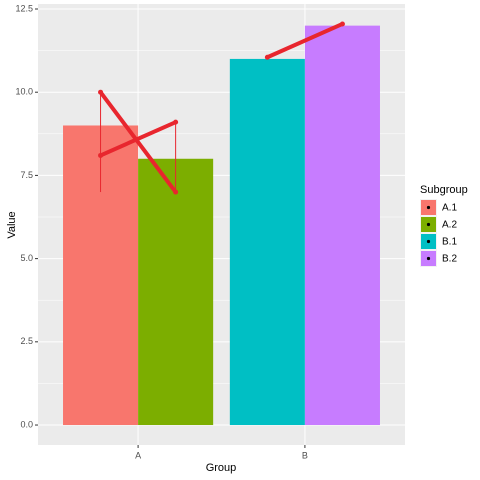  What do you see at coordinates (24, 8) in the screenshot?
I see `y-tick-label: 12.5` at bounding box center [24, 8].